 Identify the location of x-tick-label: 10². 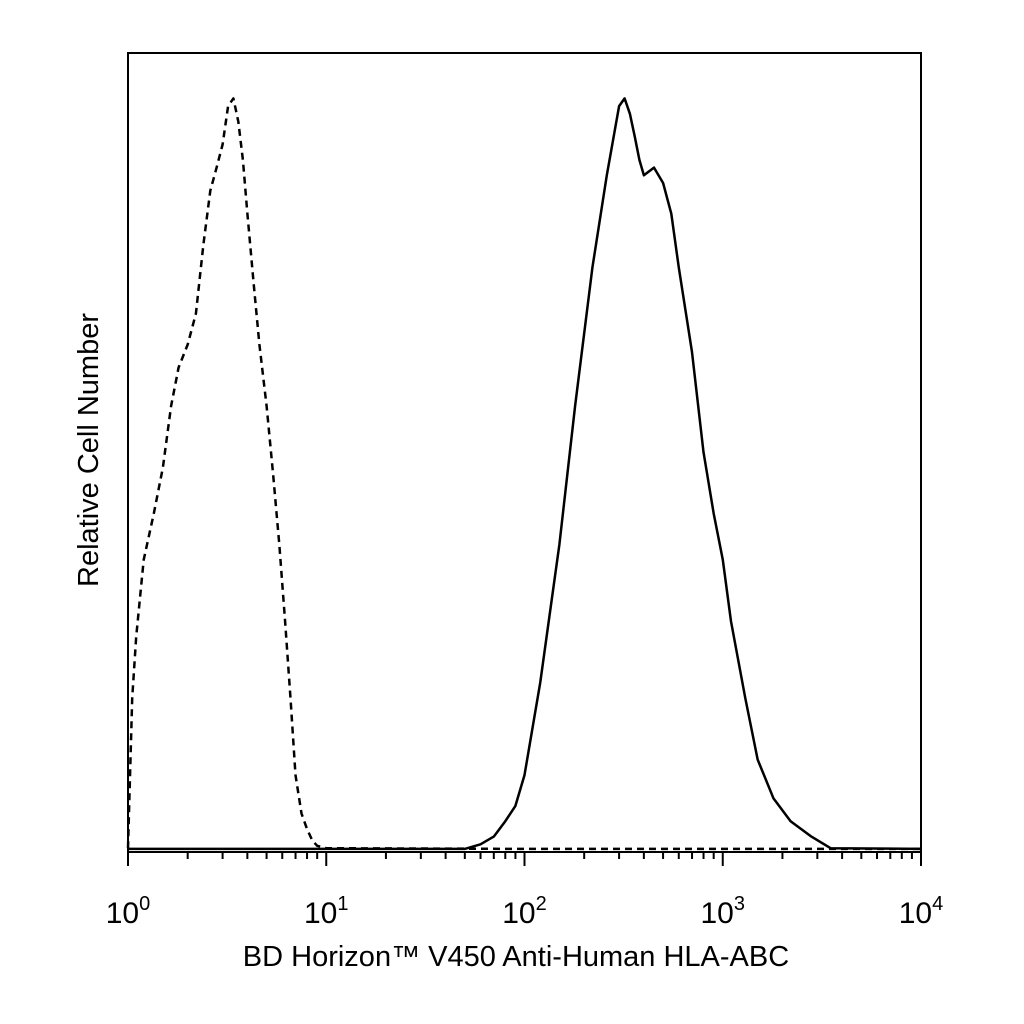
(524, 911).